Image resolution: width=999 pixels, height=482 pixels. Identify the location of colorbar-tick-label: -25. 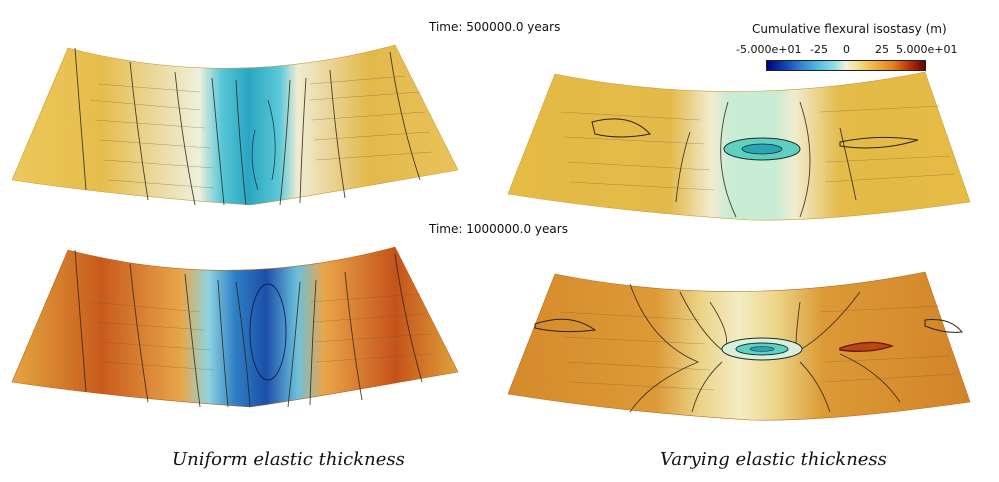
(819, 49).